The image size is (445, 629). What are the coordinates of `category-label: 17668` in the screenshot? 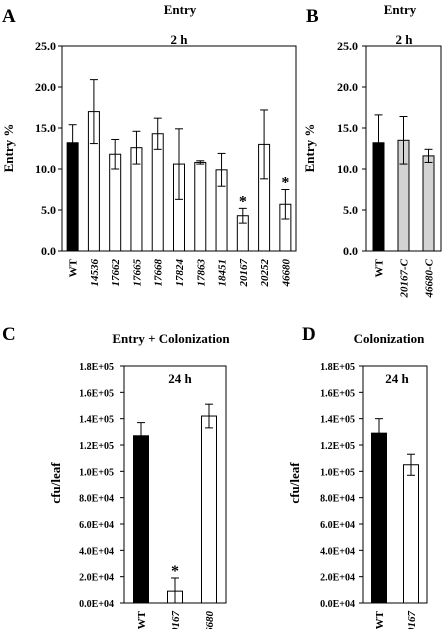 It's located at (159, 273).